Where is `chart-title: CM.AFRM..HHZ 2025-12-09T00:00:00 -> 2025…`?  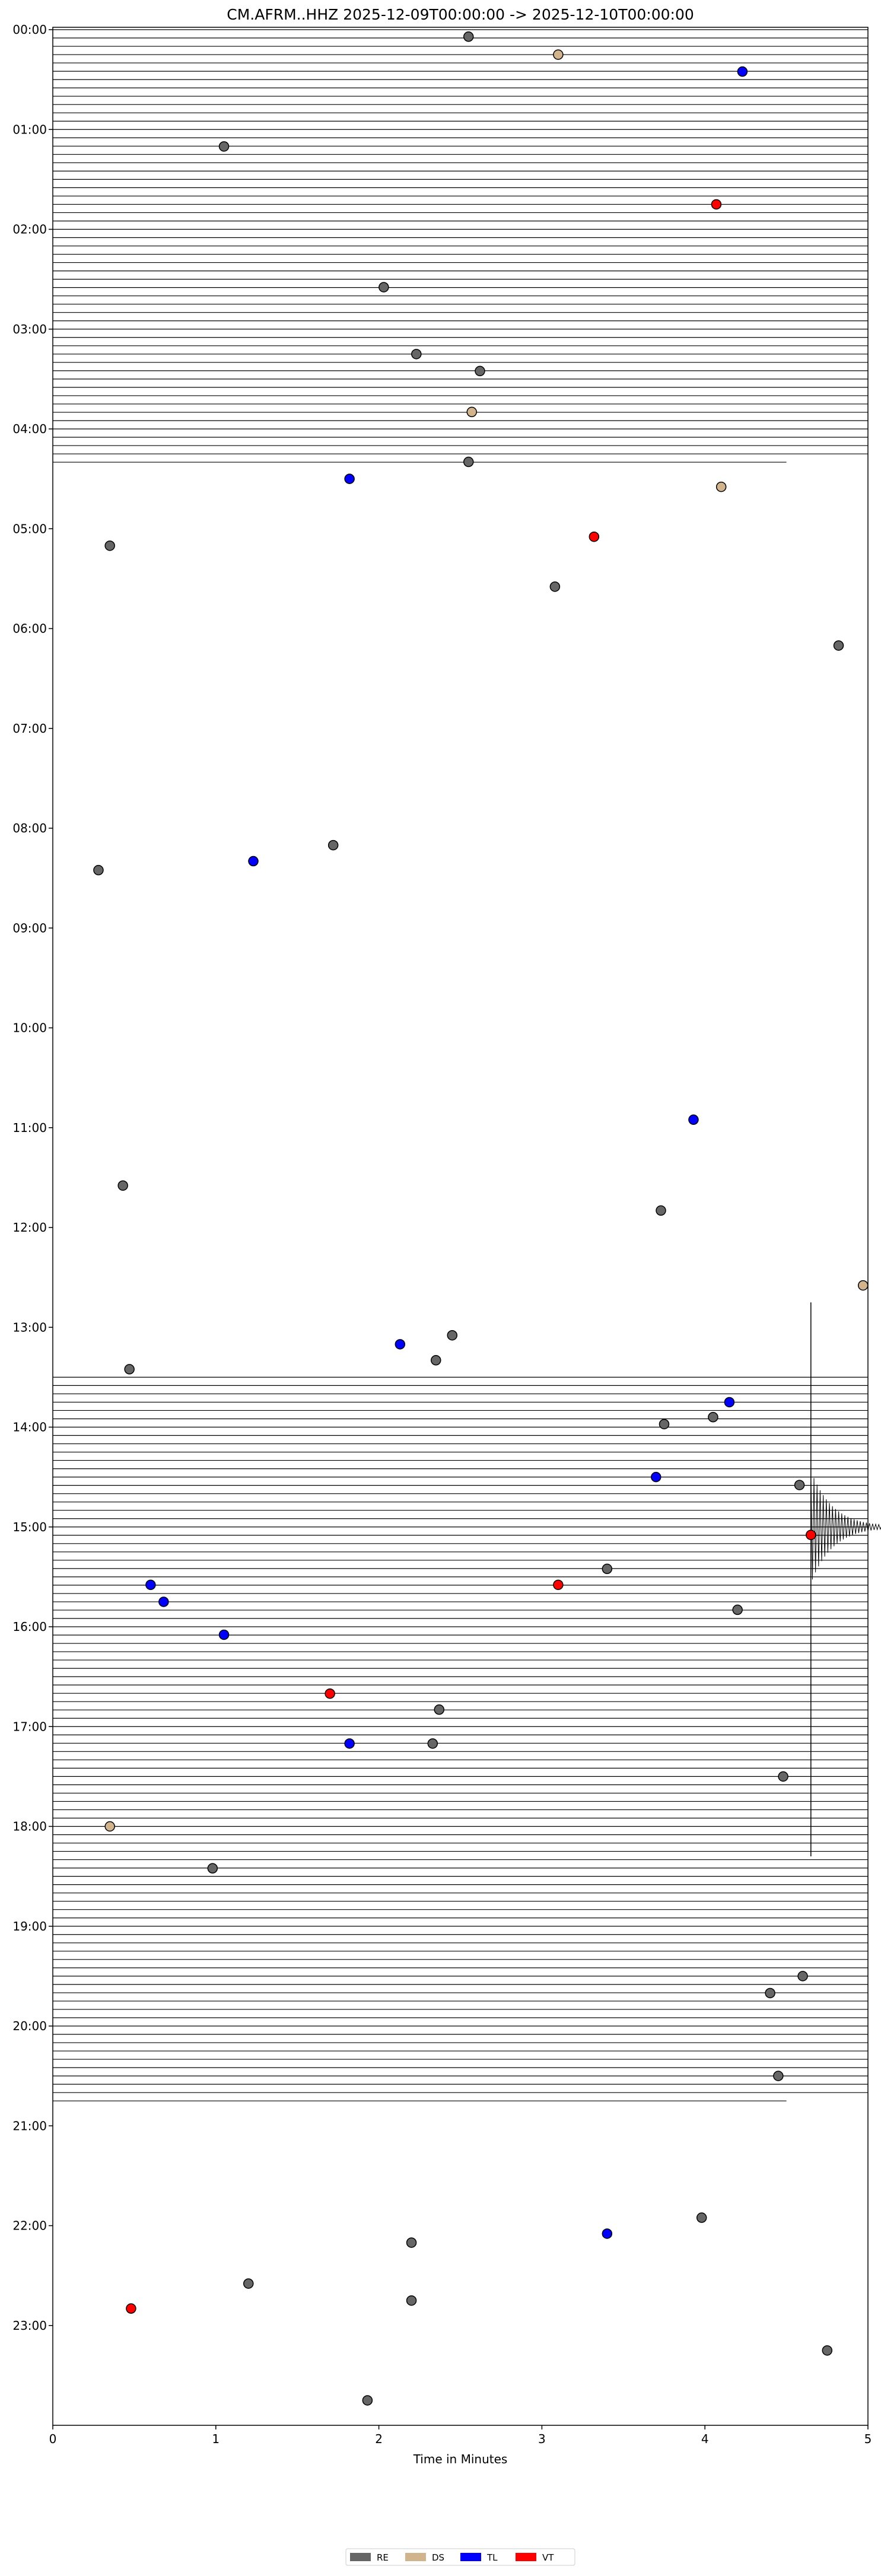
chart-title: CM.AFRM..HHZ 2025-12-09T00:00:00 -> 2025… is located at coordinates (461, 14).